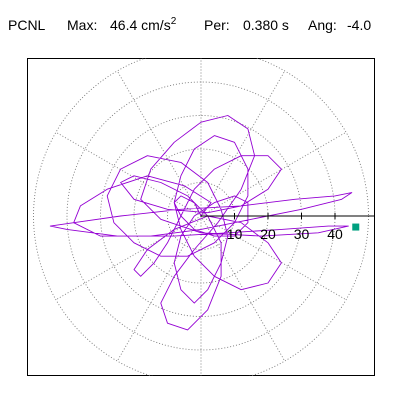 Image resolution: width=400 pixels, height=400 pixels. What do you see at coordinates (27, 25) in the screenshot?
I see `station-code: PCNL` at bounding box center [27, 25].